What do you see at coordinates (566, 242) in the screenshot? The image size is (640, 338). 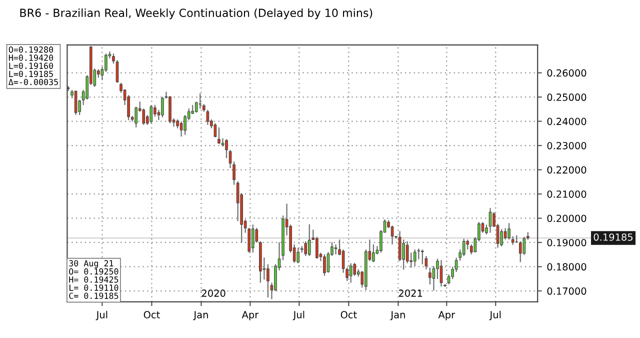 I see `y-tick-label: 0.19000` at bounding box center [566, 242].